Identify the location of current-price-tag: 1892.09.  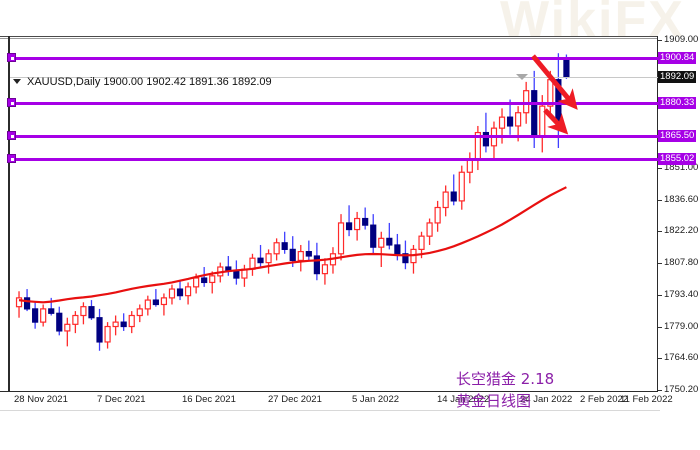
(677, 77).